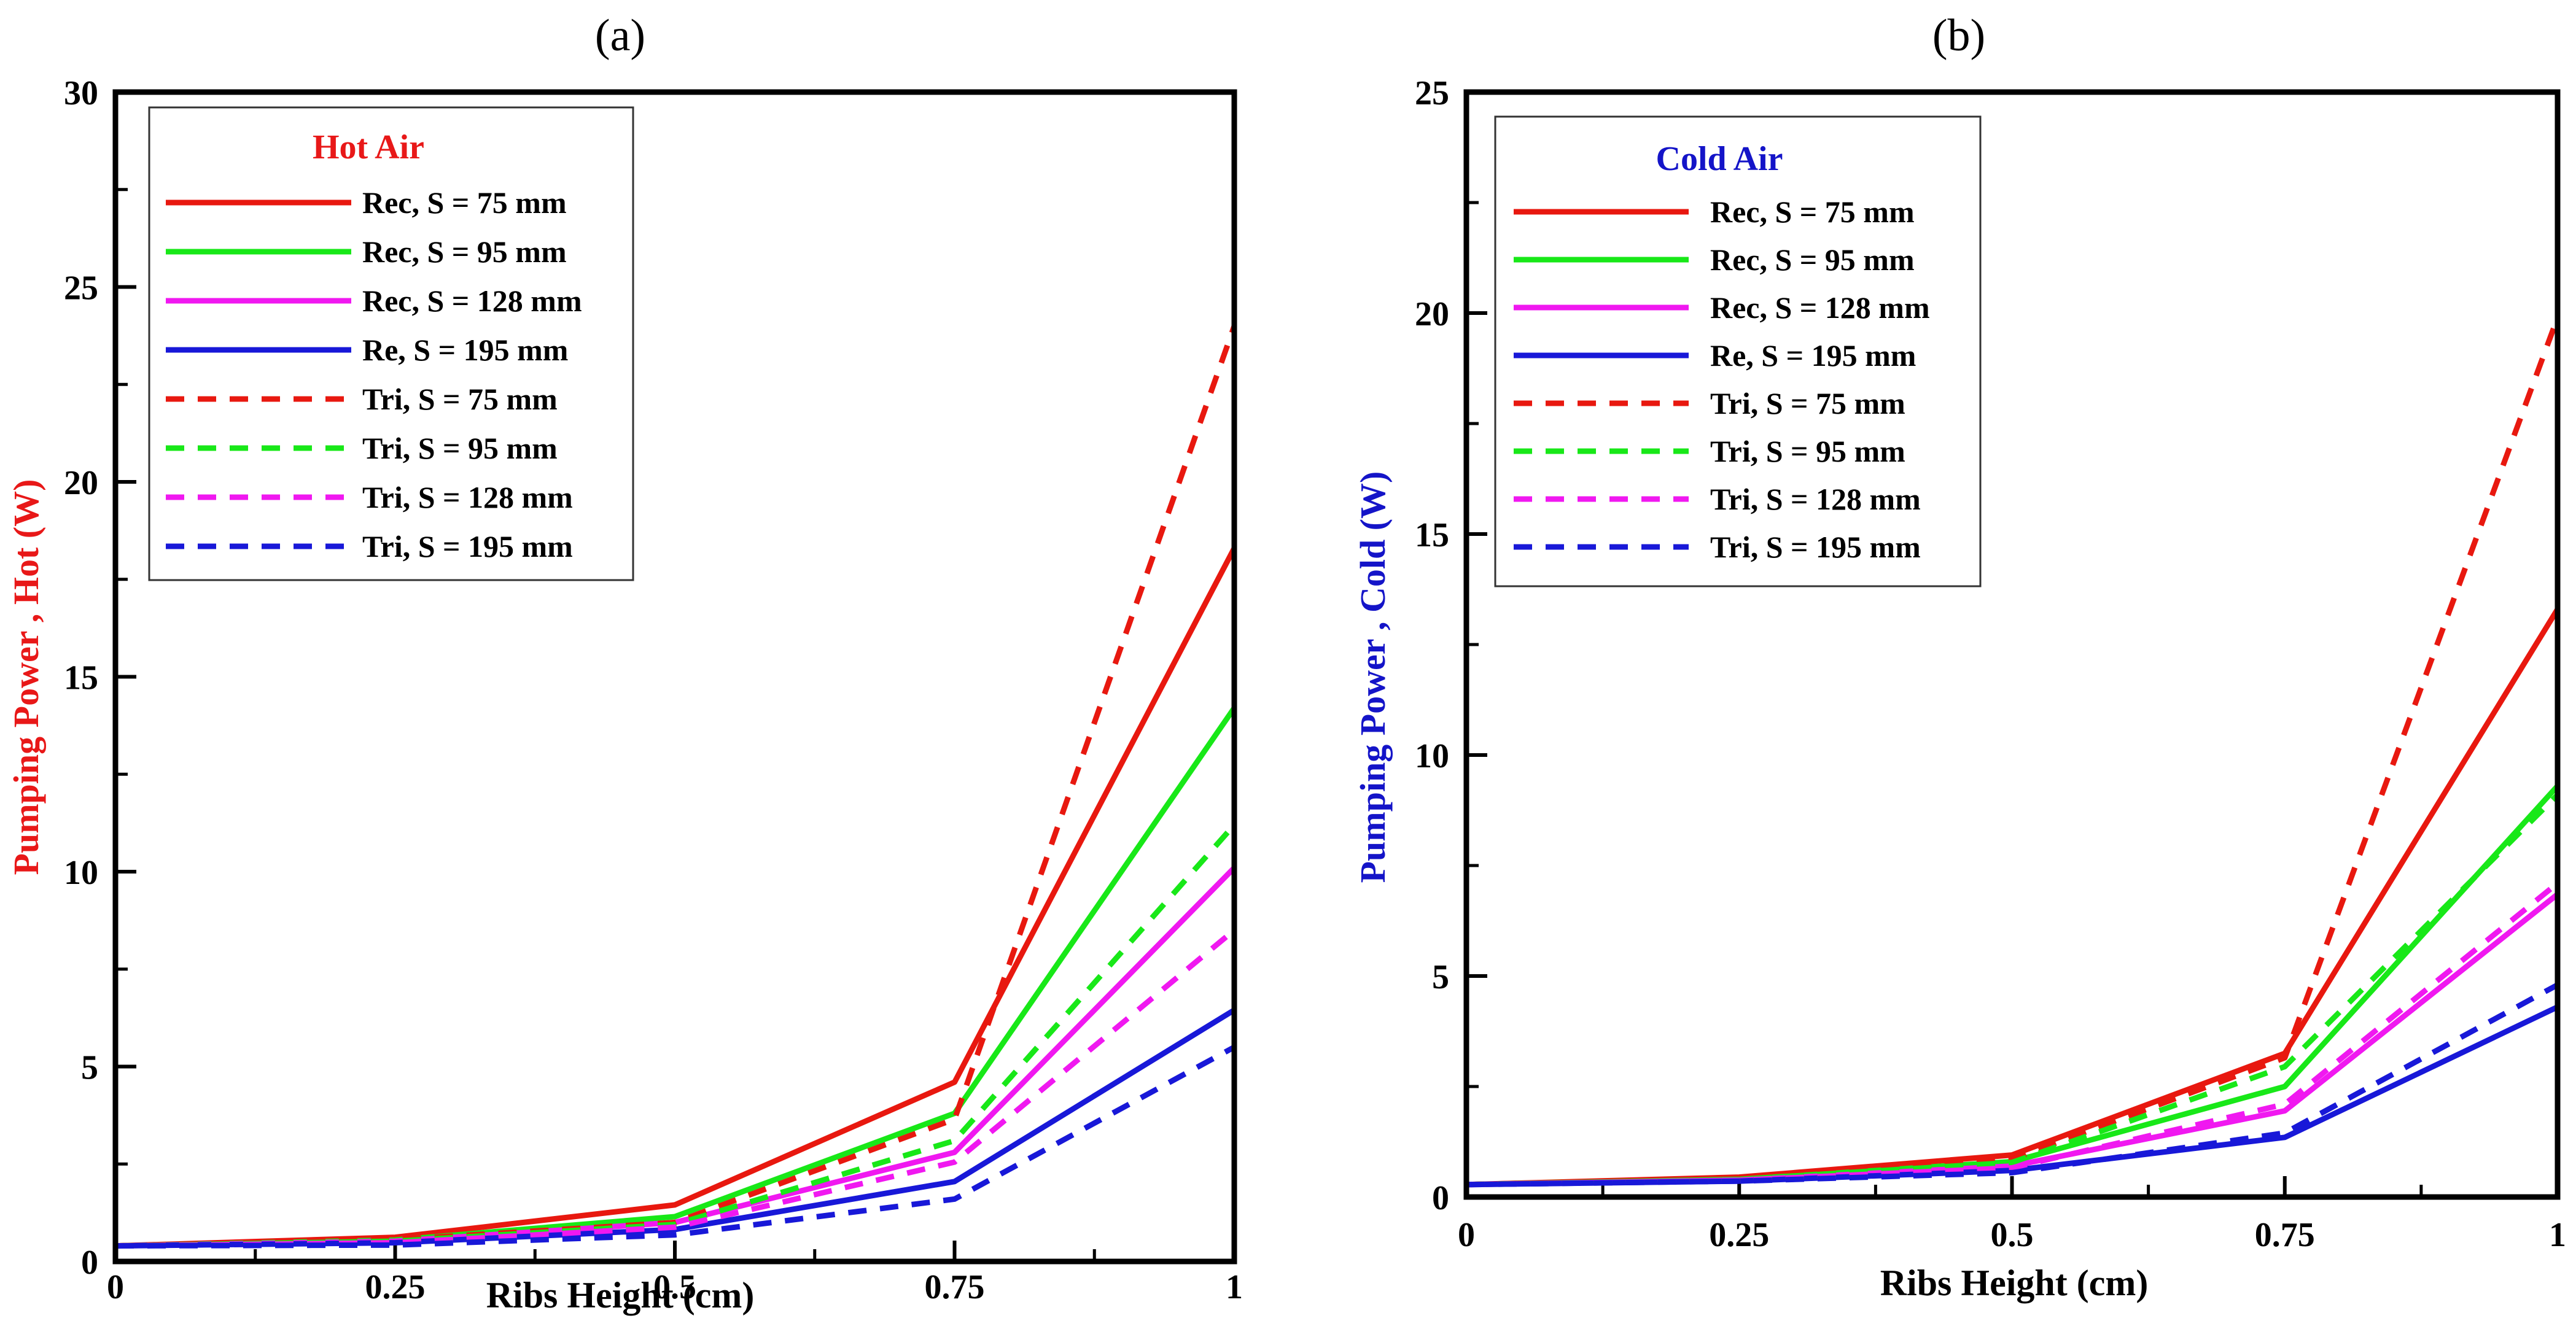  I want to click on panel-b-x-axis-title: Ribs Height (cm), so click(2014, 1283).